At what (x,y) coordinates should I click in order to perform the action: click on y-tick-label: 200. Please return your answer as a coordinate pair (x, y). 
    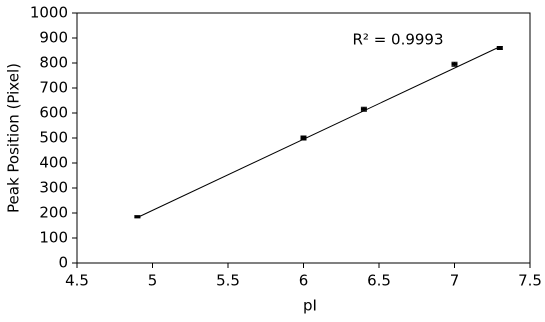
    Looking at the image, I should click on (53, 213).